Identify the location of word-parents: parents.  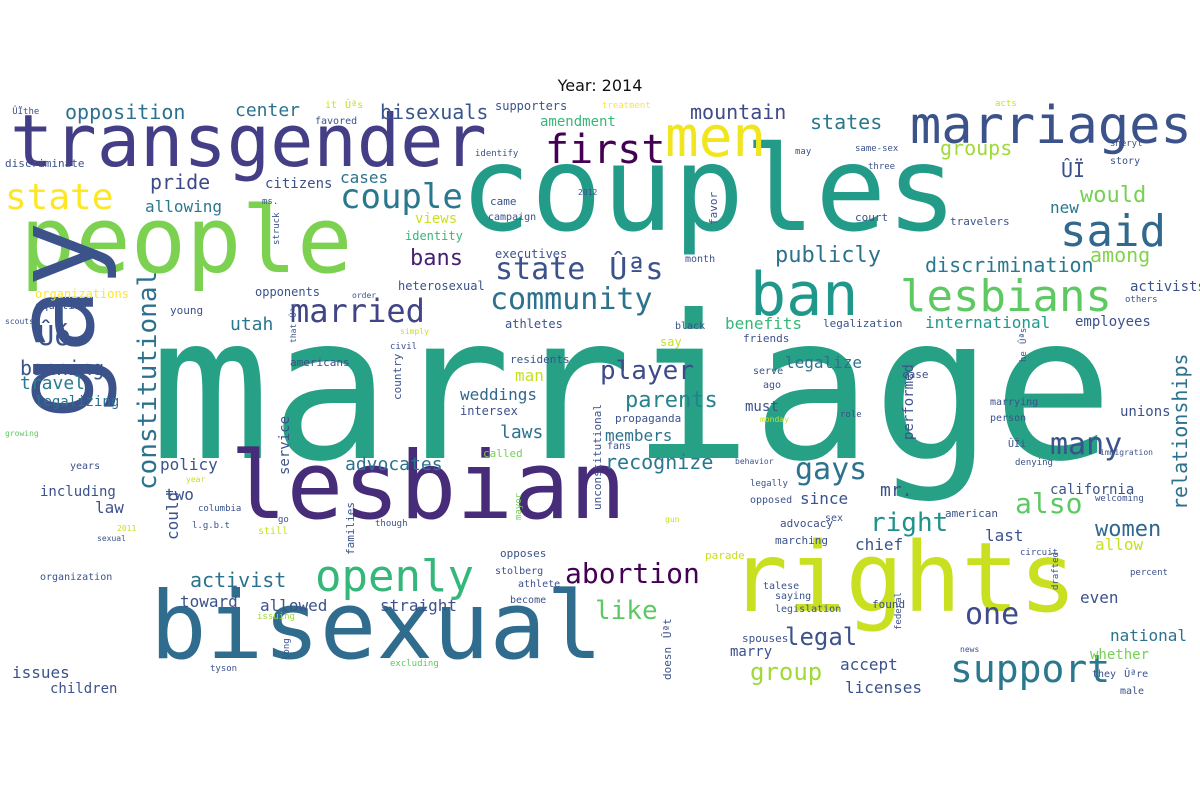
(671, 400).